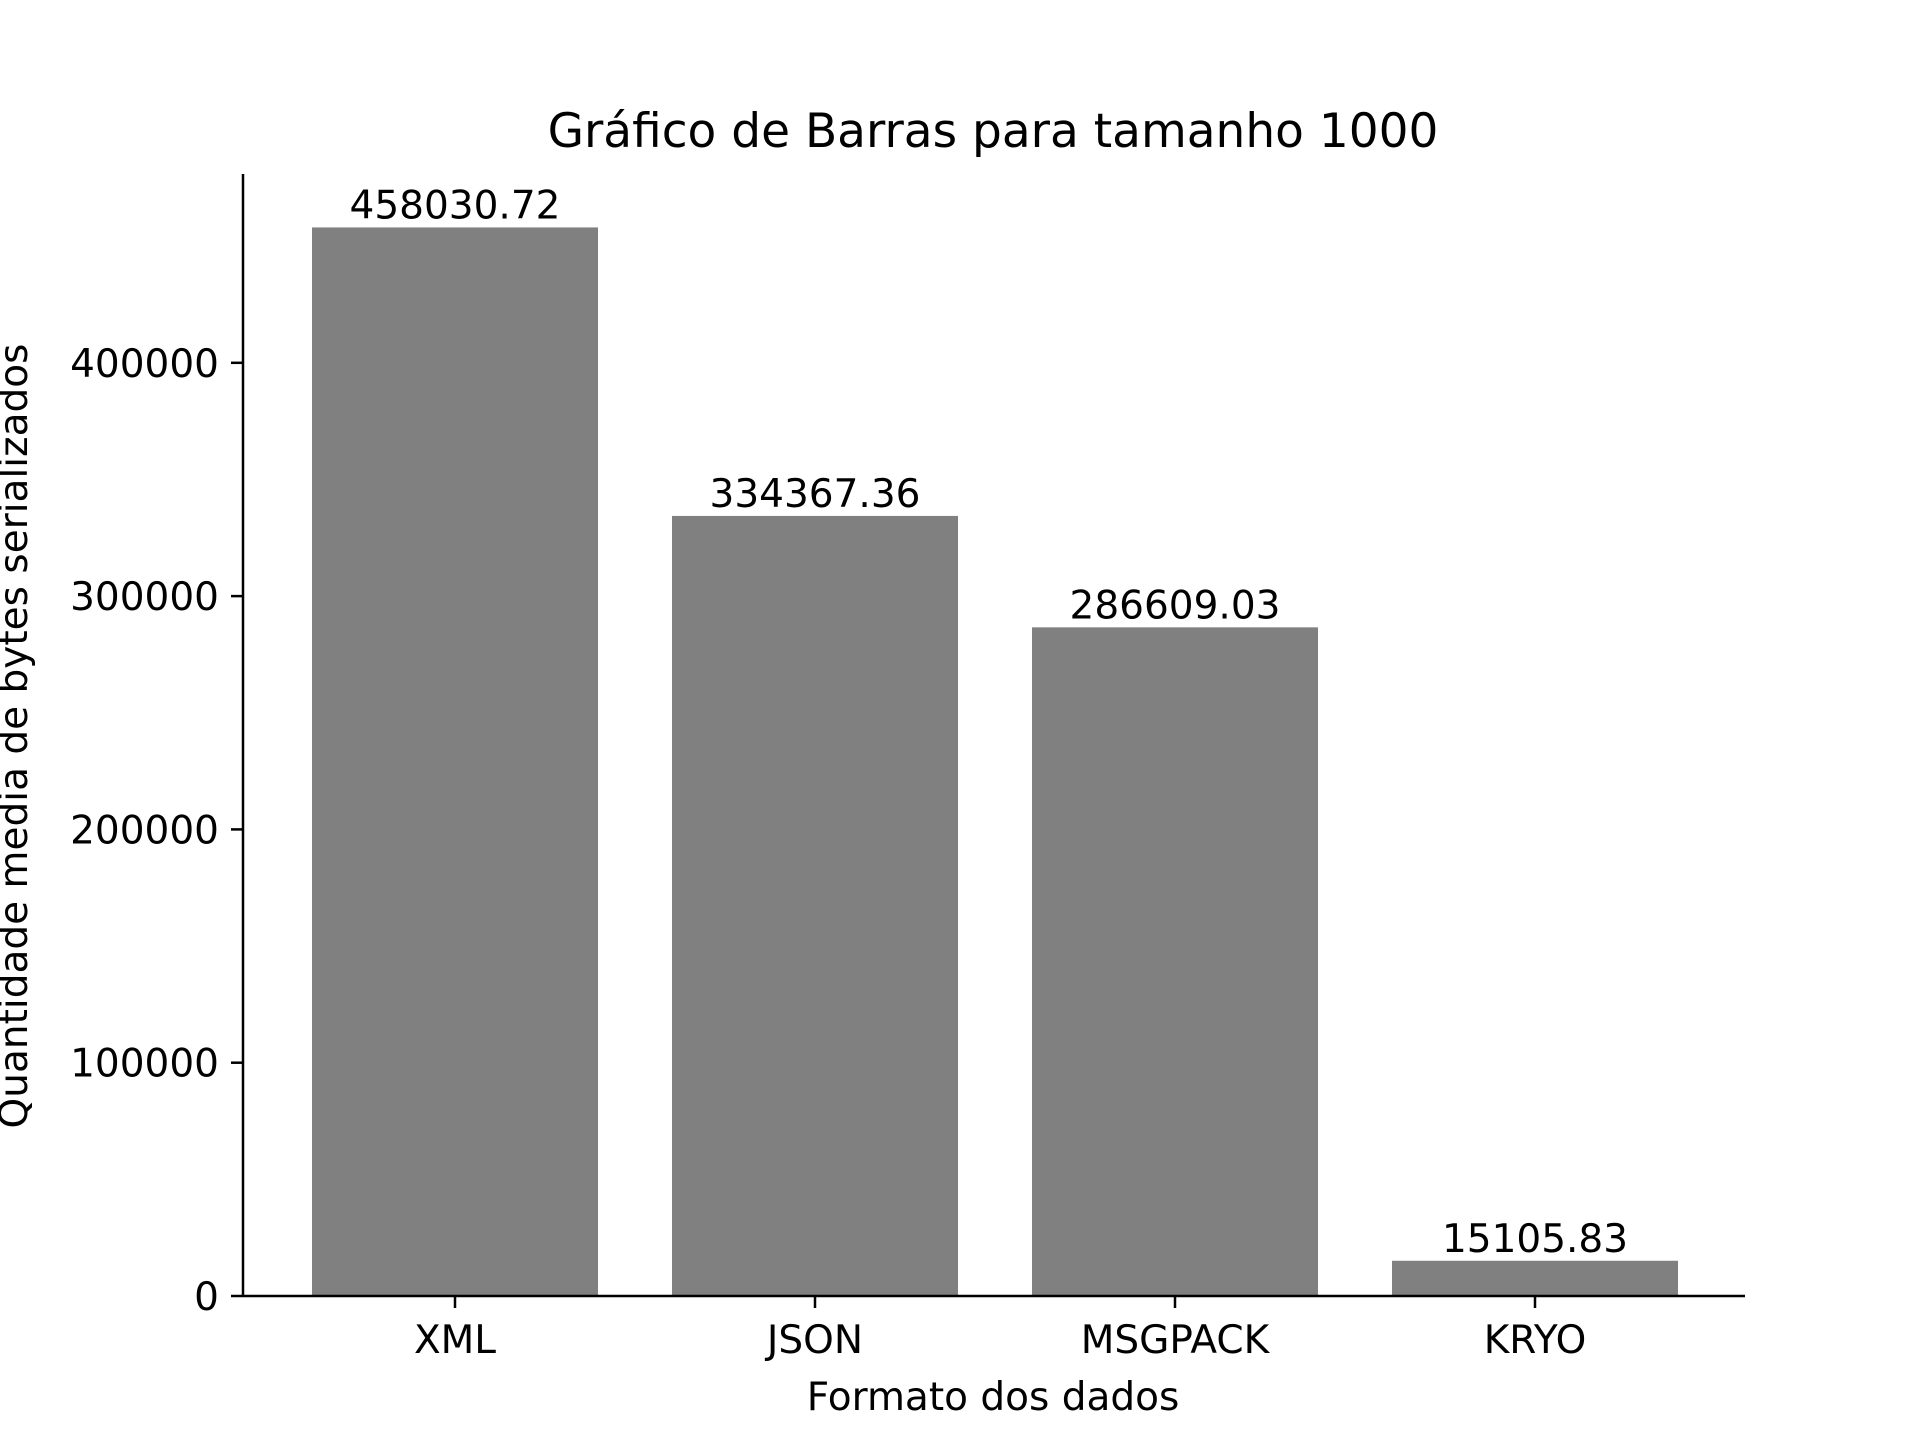 The width and height of the screenshot is (1920, 1440). Describe the element at coordinates (144, 1064) in the screenshot. I see `y-tick-label: 100000` at that location.